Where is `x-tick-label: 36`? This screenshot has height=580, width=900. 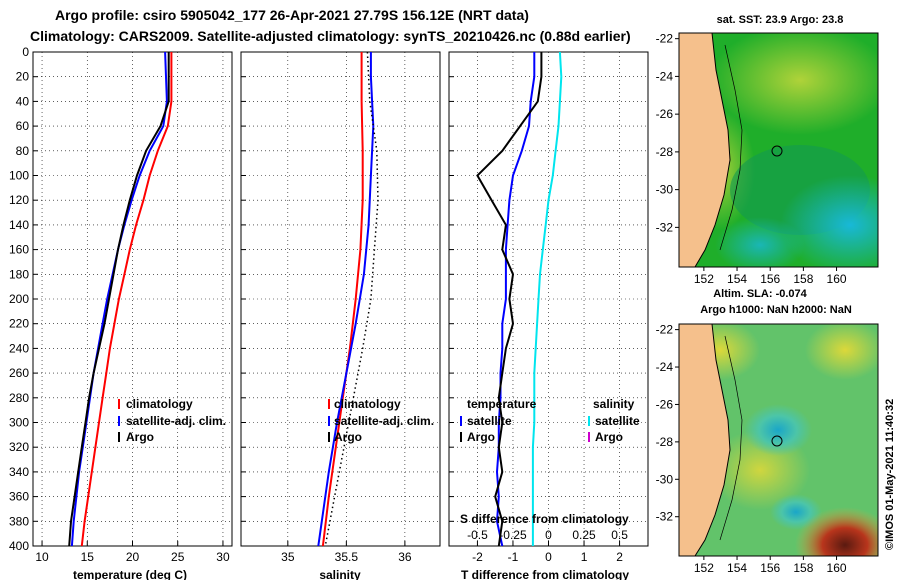 x-tick-label: 36 is located at coordinates (405, 557).